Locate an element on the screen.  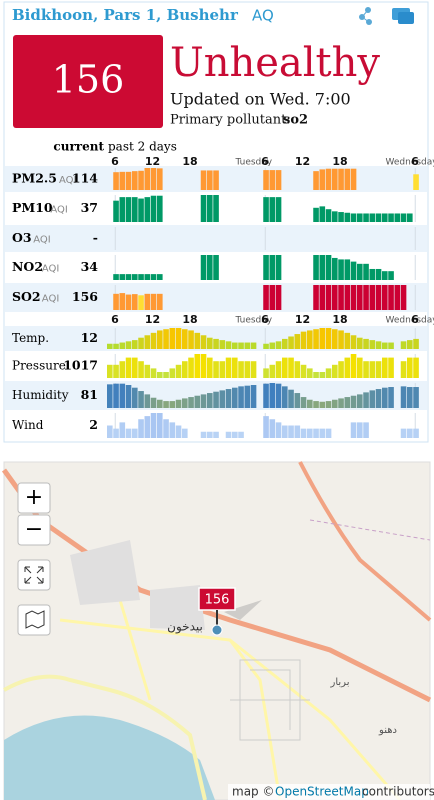
layers-button is located at coordinates (34, 620).